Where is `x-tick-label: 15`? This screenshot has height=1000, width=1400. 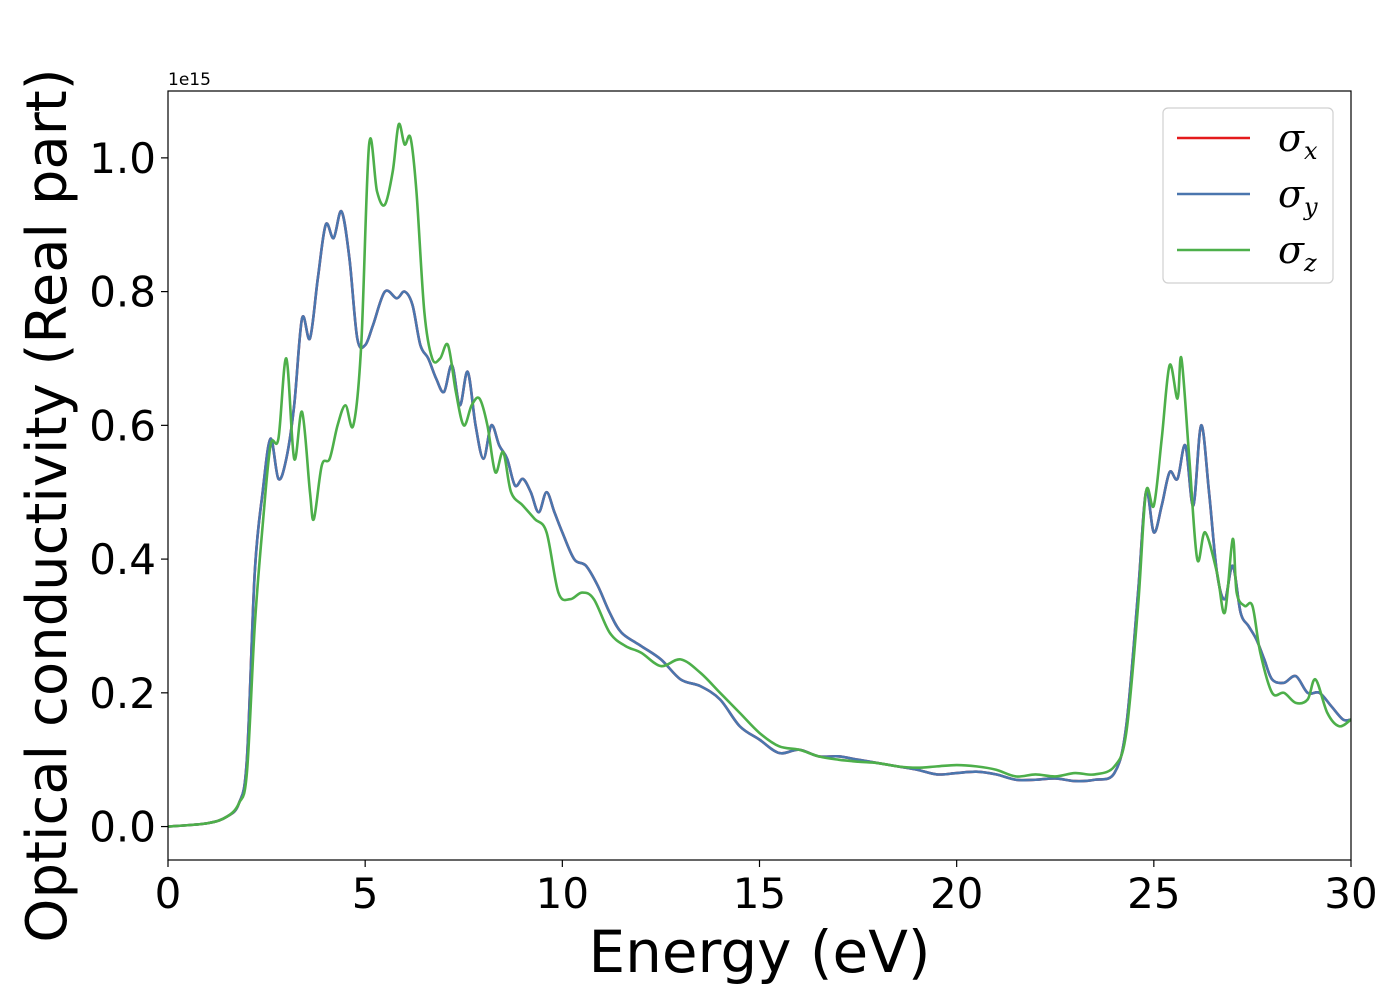 x-tick-label: 15 is located at coordinates (759, 893).